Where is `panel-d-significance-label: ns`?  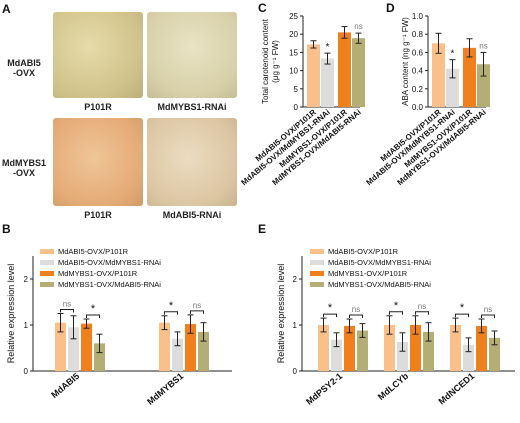
panel-d-significance-label: ns is located at coordinates (483, 45).